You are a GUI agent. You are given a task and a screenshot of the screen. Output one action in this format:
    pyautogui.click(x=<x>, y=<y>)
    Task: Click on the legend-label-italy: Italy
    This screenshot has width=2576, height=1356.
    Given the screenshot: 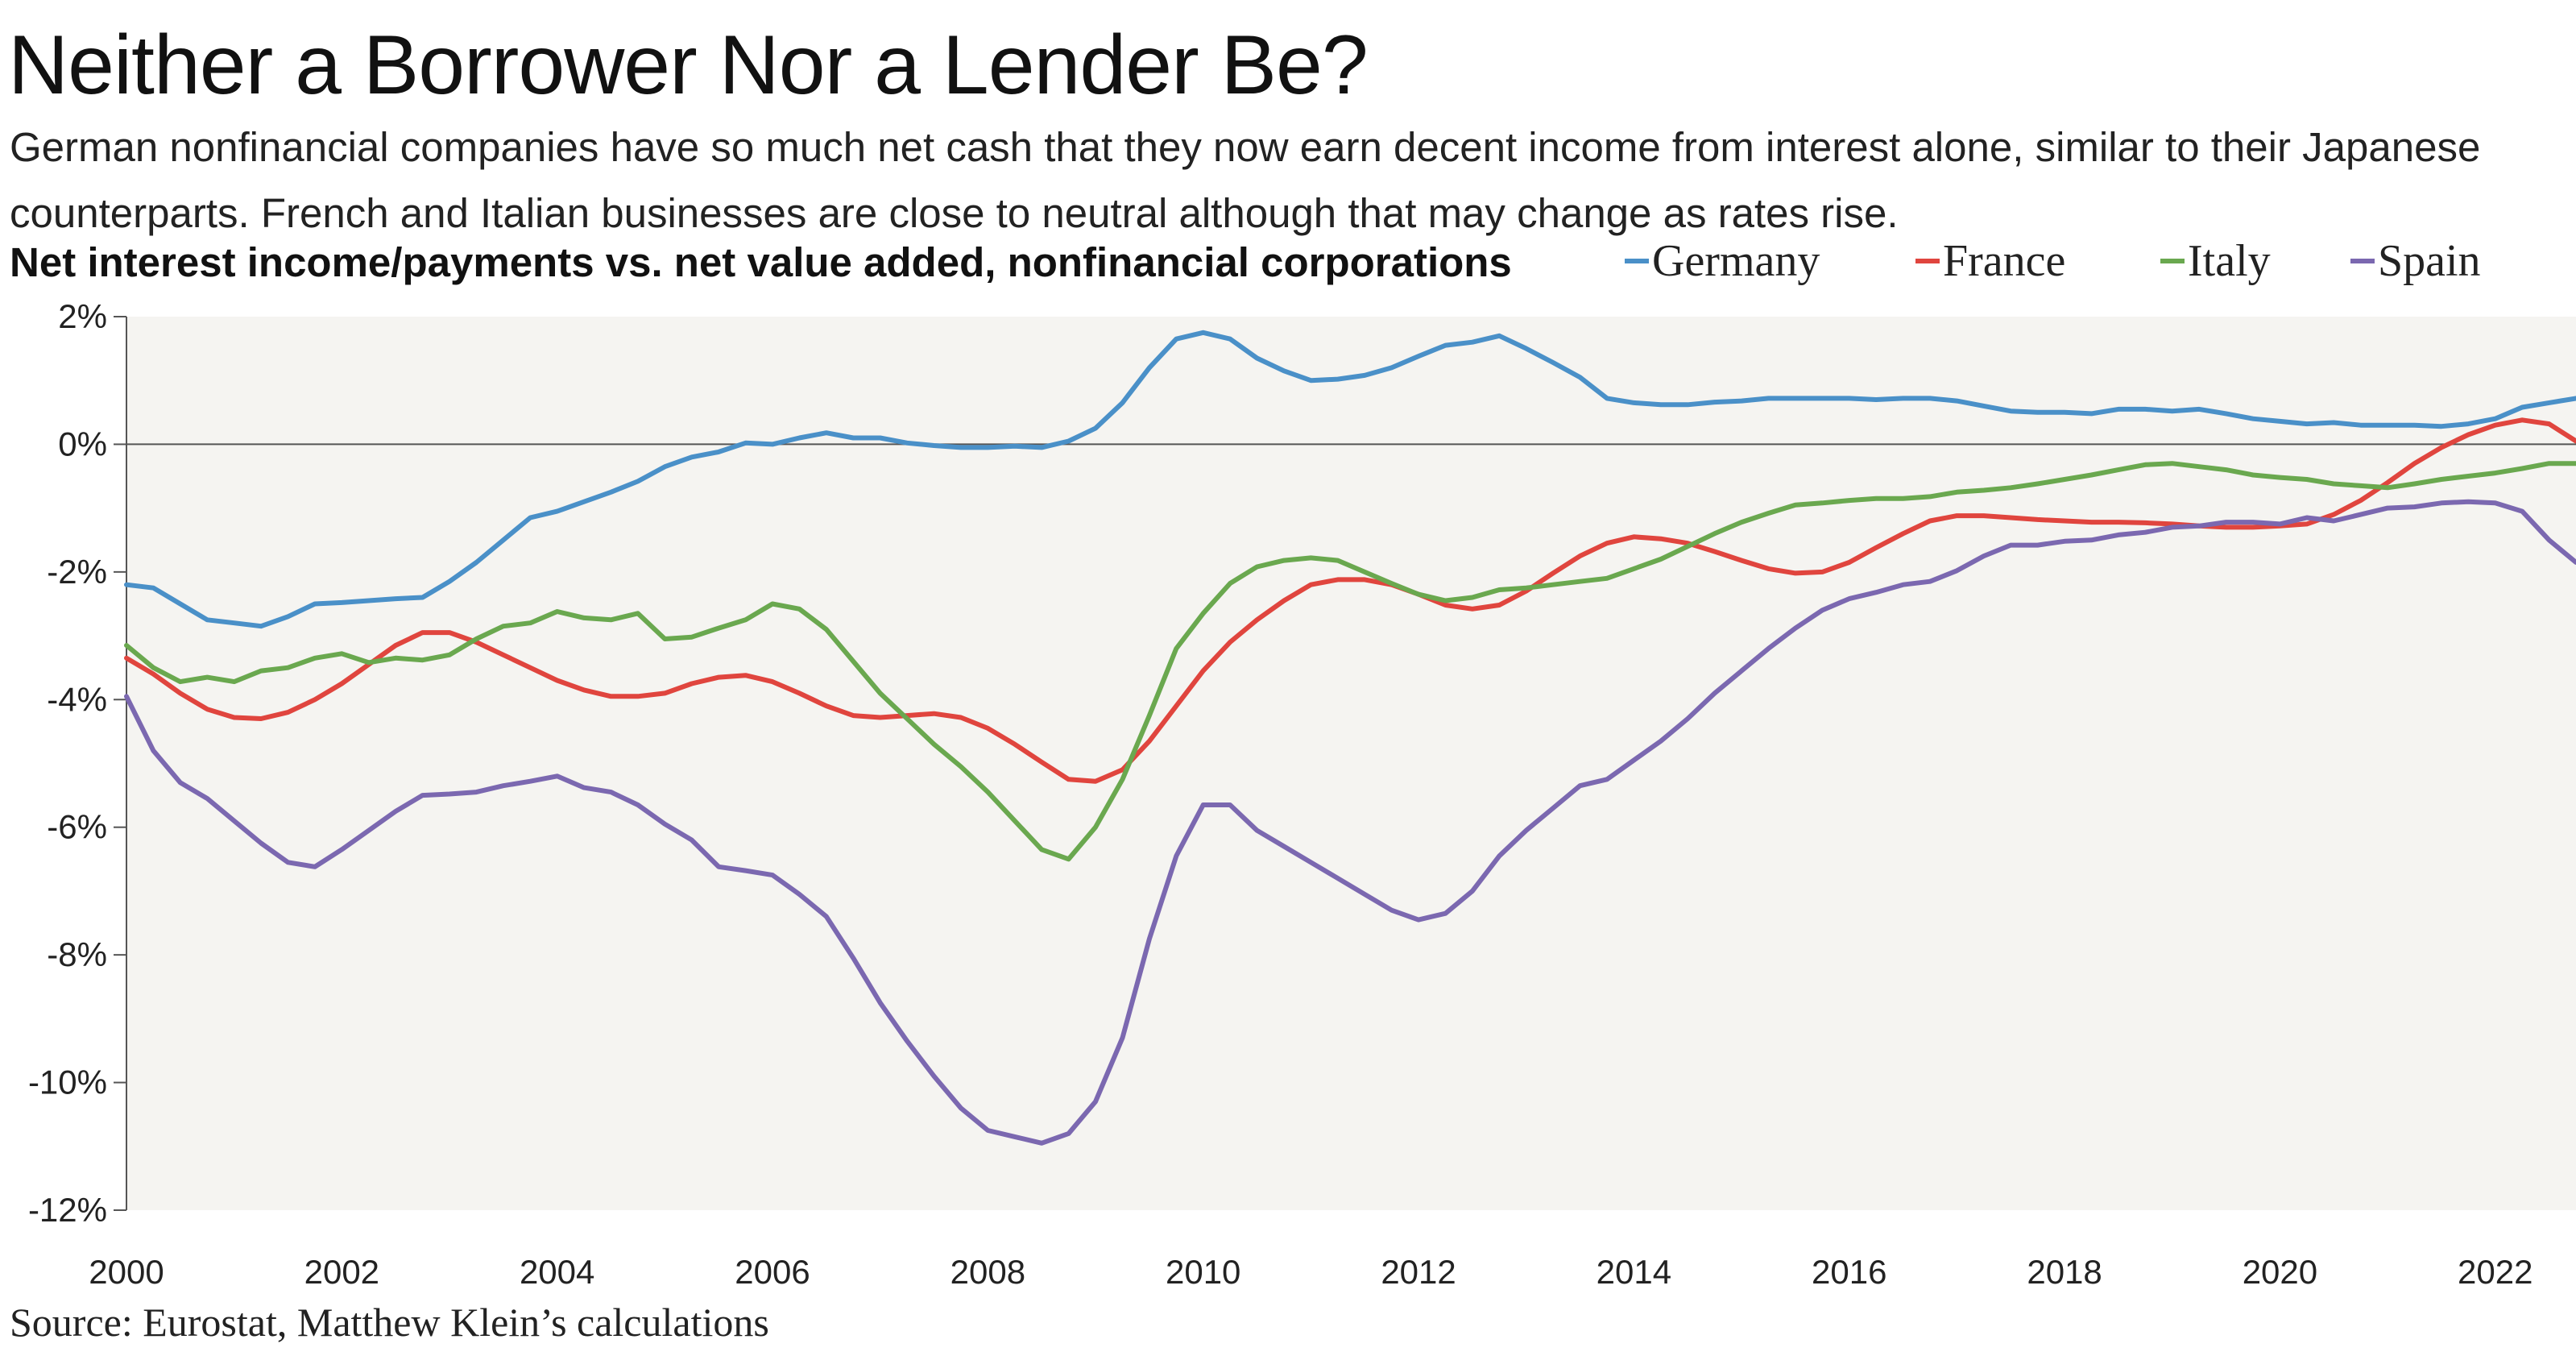 What is the action you would take?
    pyautogui.click(x=2229, y=261)
    